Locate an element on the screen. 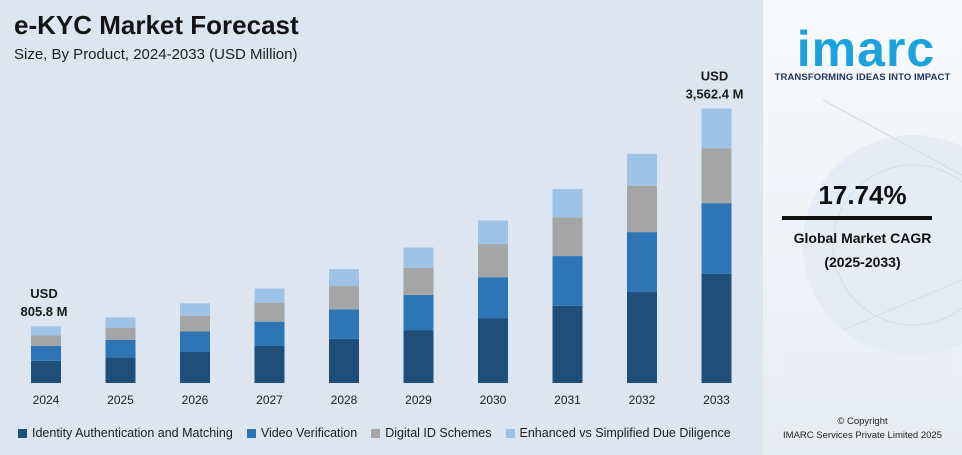 Image resolution: width=962 pixels, height=455 pixels. cagr-period: (2025-2033) is located at coordinates (862, 262).